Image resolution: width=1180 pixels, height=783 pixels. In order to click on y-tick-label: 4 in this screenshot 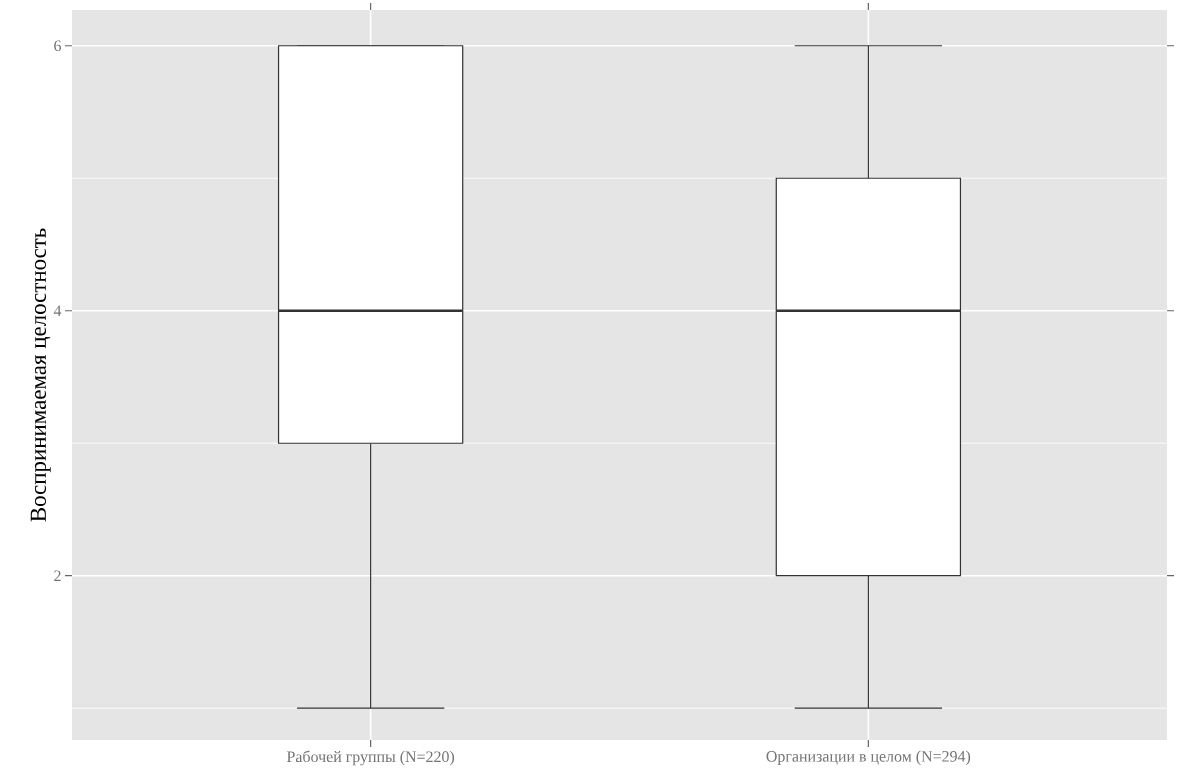, I will do `click(57, 310)`.